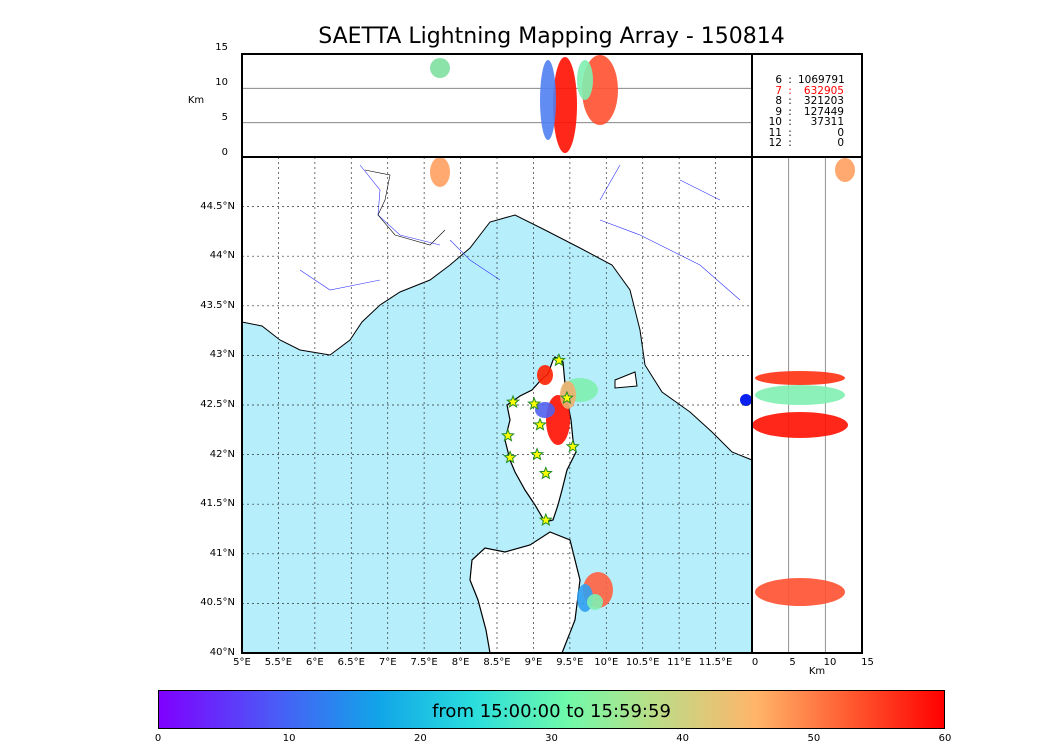 This screenshot has width=1050, height=750. Describe the element at coordinates (289, 738) in the screenshot. I see `colorbar-tick-label: 10` at that location.